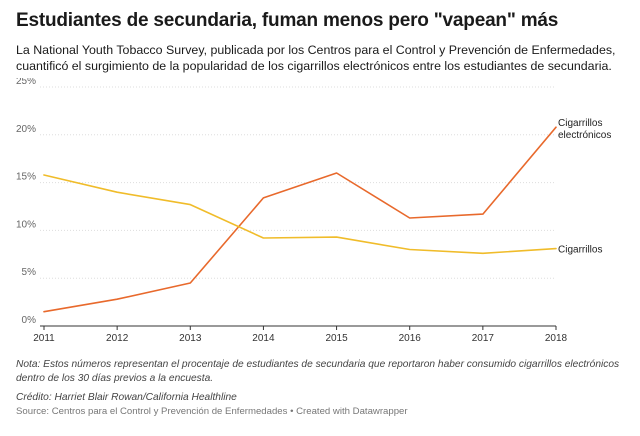 The height and width of the screenshot is (436, 640). I want to click on x-tick-label: 2018, so click(556, 338).